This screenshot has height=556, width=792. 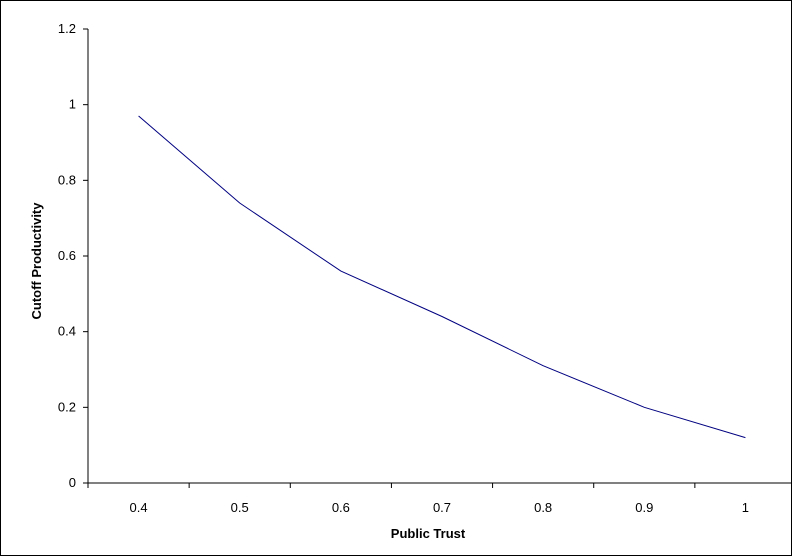 I want to click on y-tick-label: 1.2, so click(x=67, y=28).